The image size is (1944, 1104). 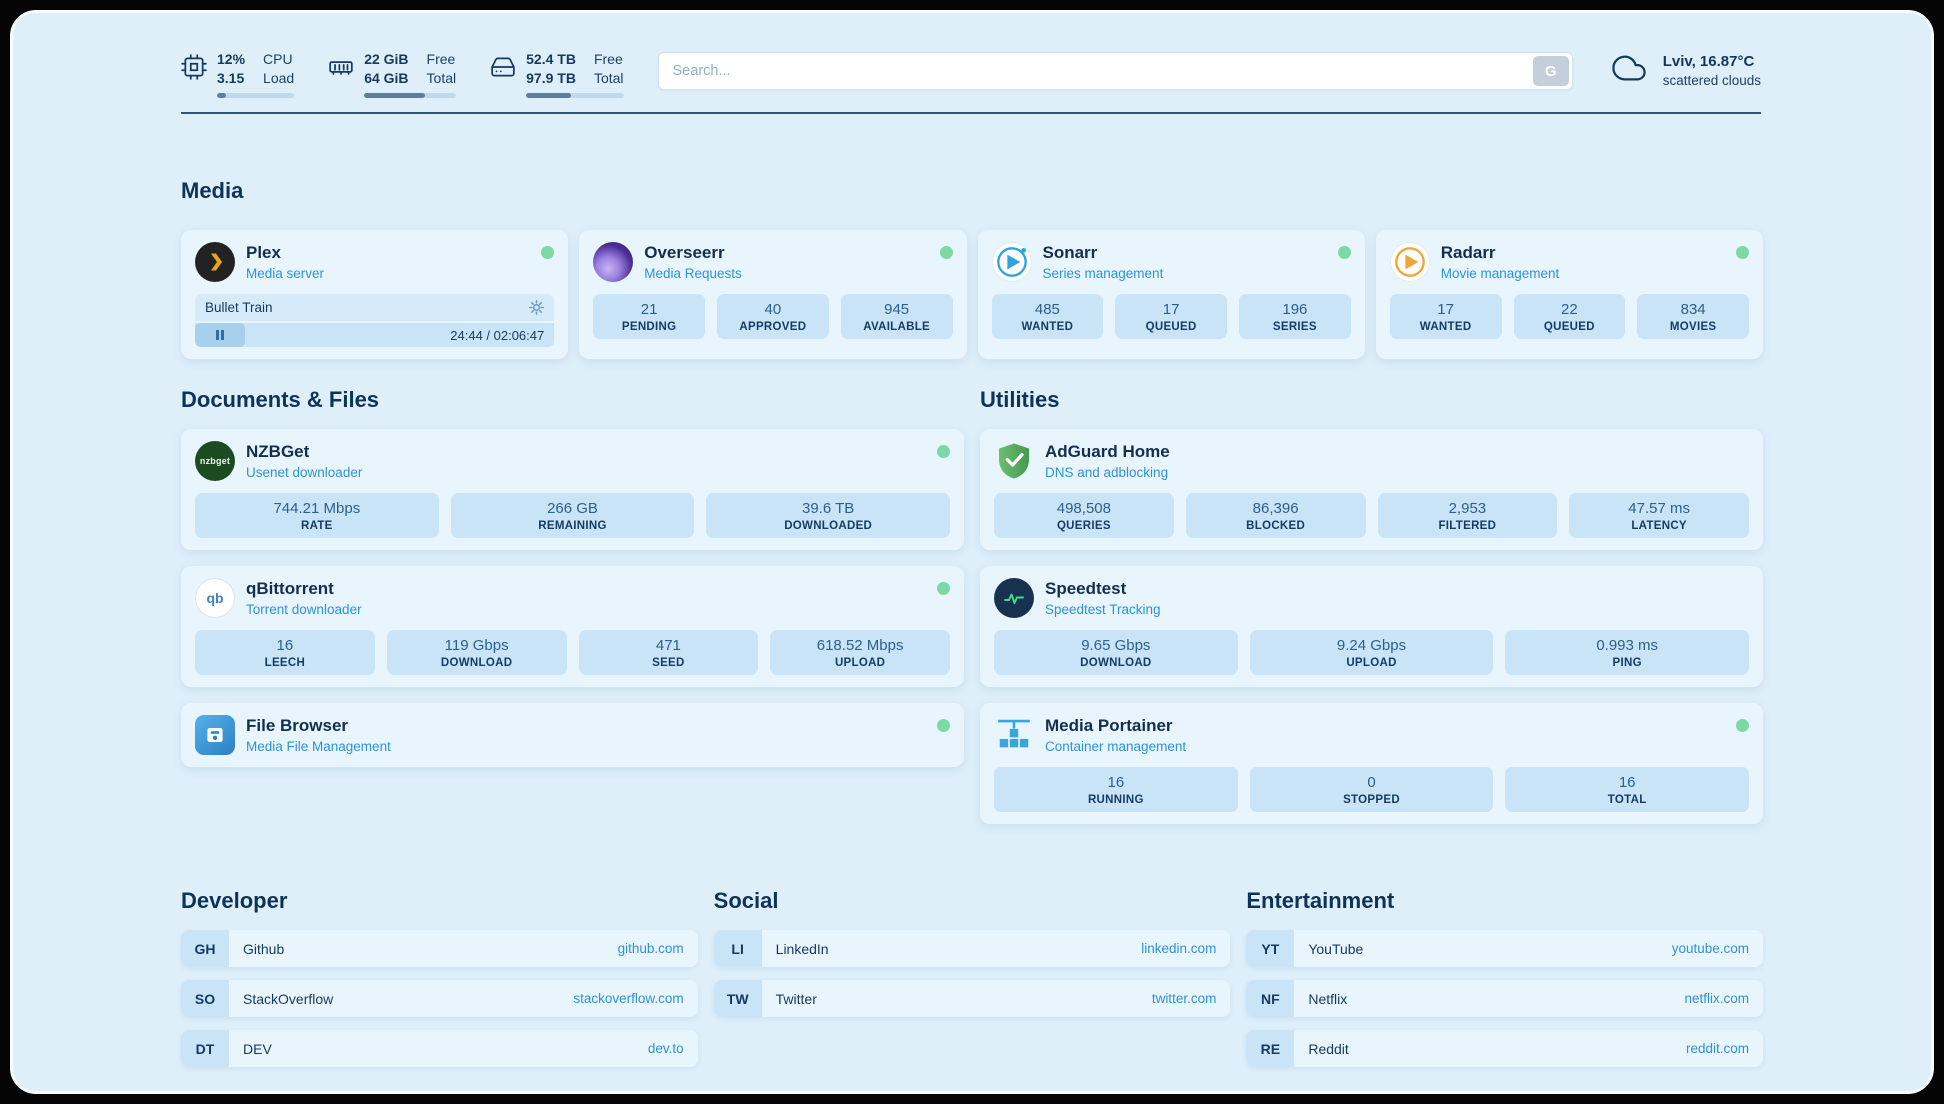 What do you see at coordinates (649, 327) in the screenshot?
I see `stat-label: PENDING` at bounding box center [649, 327].